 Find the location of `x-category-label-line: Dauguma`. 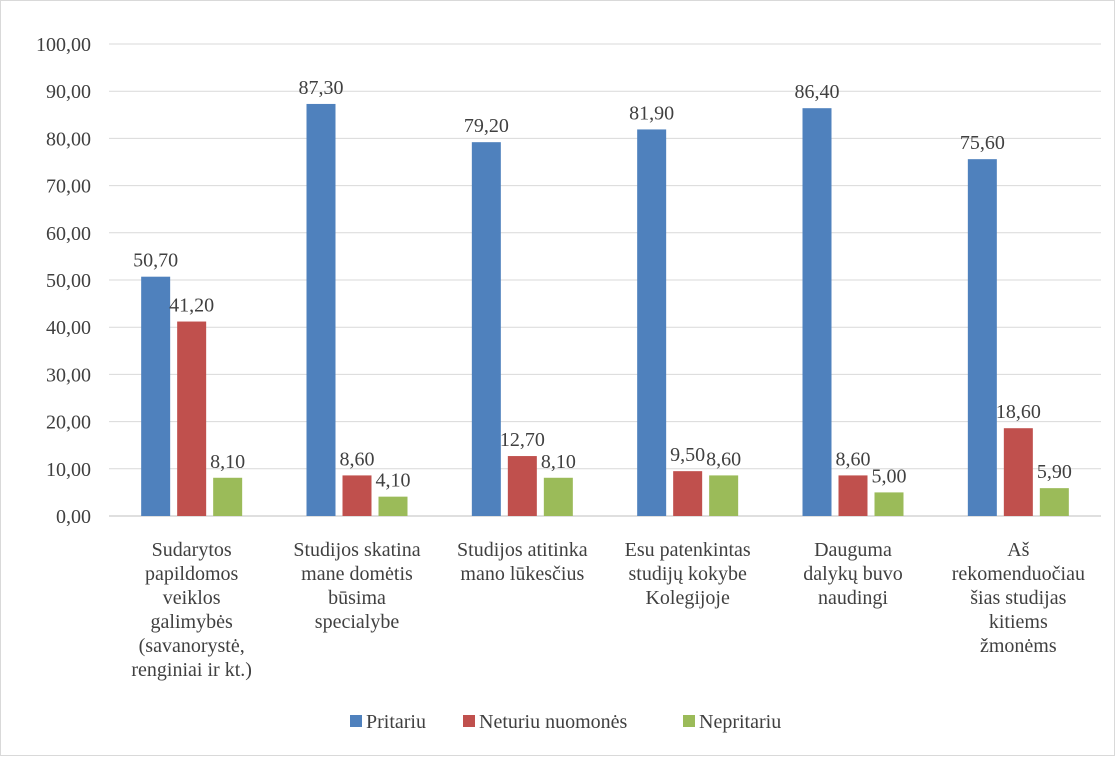

x-category-label-line: Dauguma is located at coordinates (853, 550).